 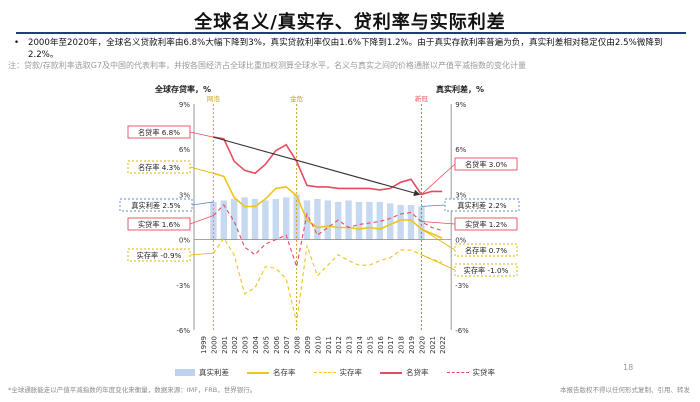 I want to click on x-tick-label: 2005, so click(x=266, y=345).